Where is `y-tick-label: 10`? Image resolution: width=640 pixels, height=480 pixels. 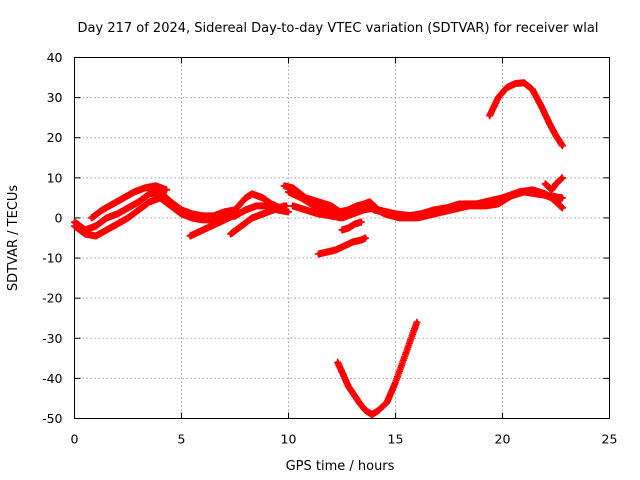
y-tick-label: 10 is located at coordinates (55, 177).